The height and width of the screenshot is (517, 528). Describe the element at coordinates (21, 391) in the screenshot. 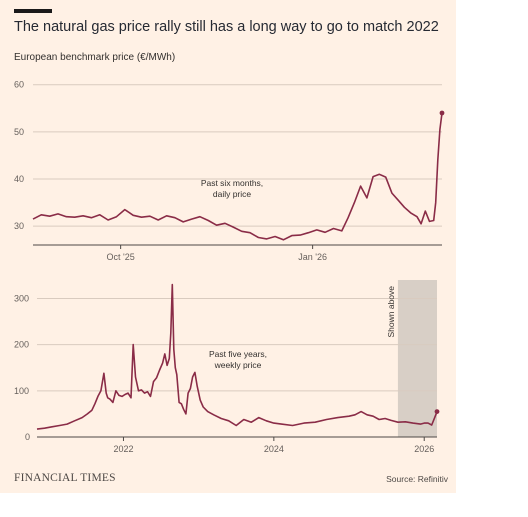

I see `bottom-y-tick-label-100: 100` at that location.